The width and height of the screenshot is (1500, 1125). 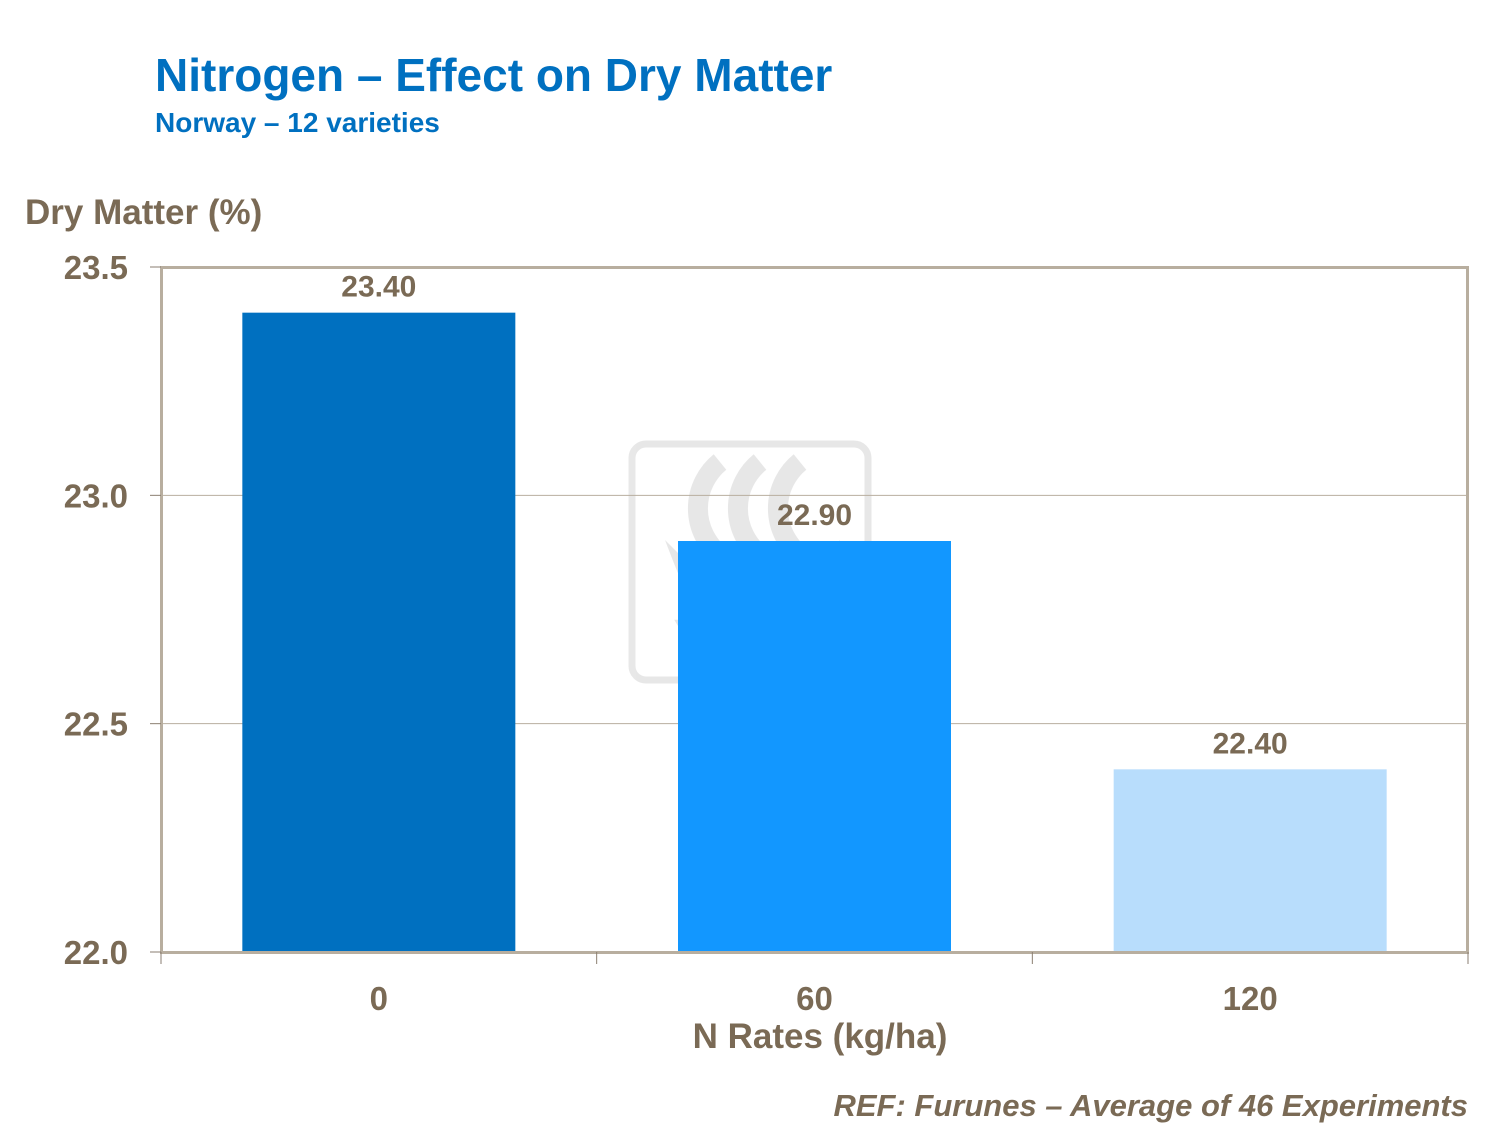 I want to click on y-tick-label: 23.0, so click(x=96, y=495).